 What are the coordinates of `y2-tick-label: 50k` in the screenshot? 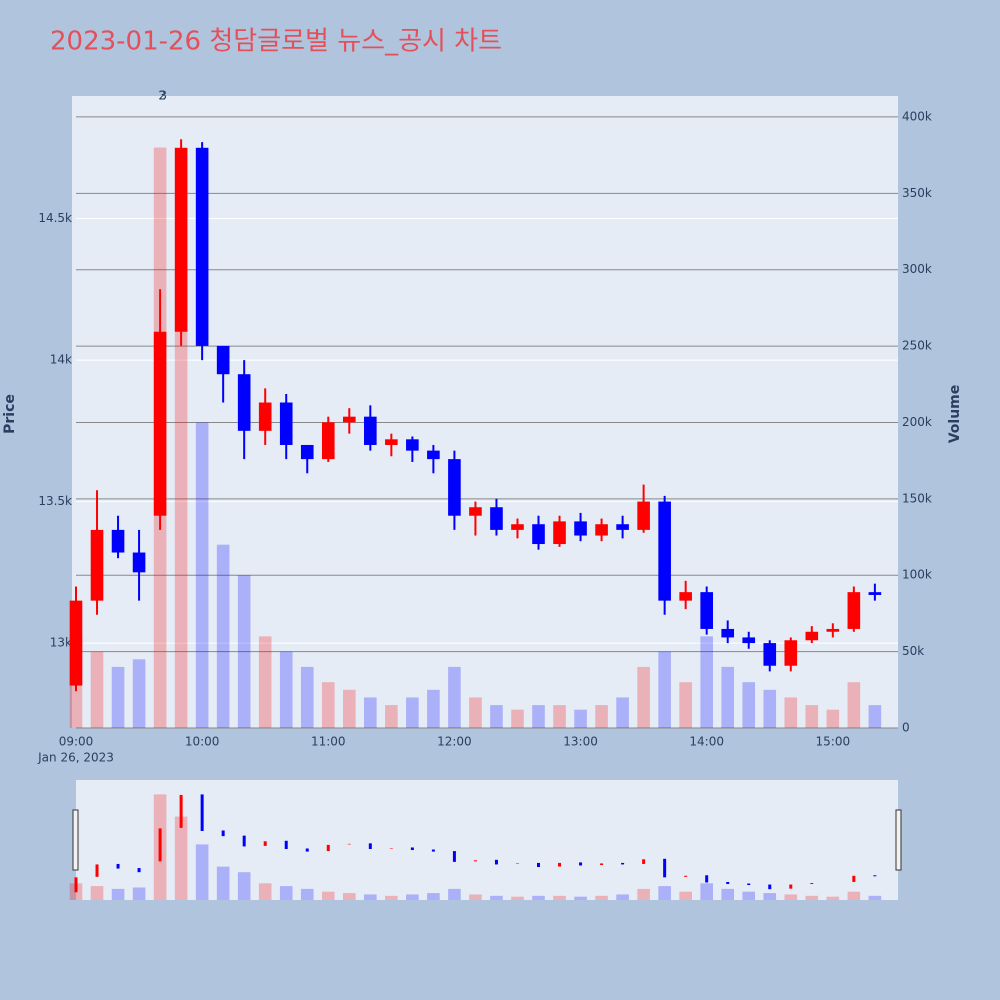 It's located at (913, 651).